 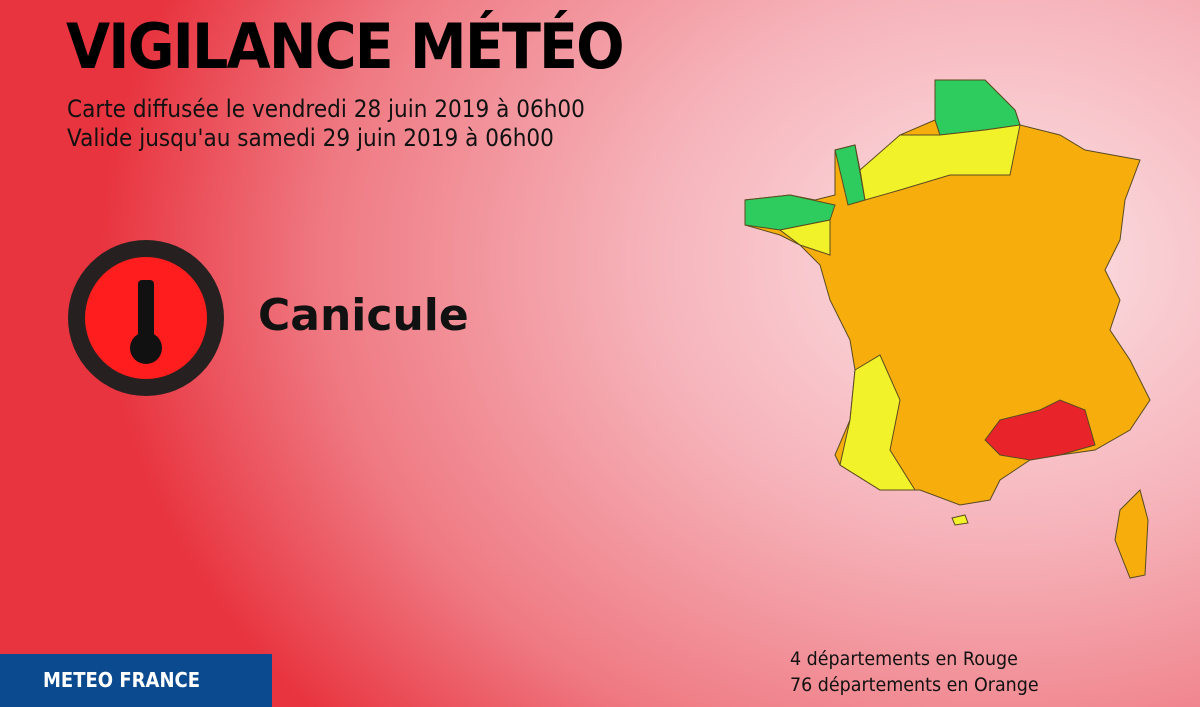 What do you see at coordinates (1040, 430) in the screenshot?
I see `region-red` at bounding box center [1040, 430].